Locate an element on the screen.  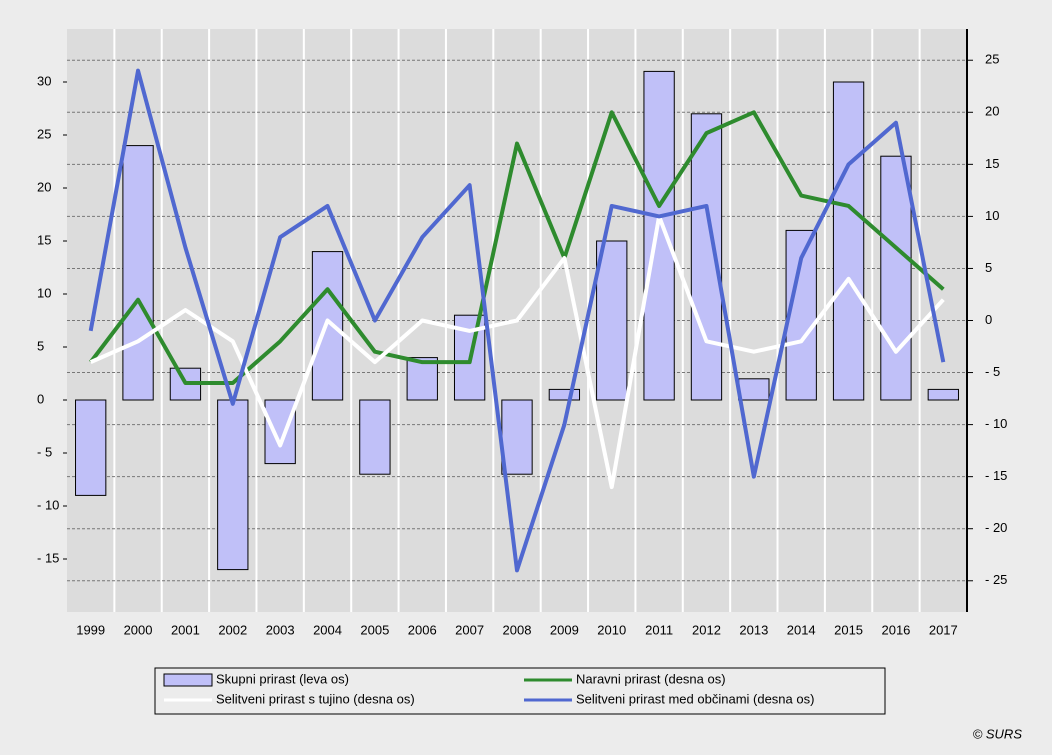
x-tick-label: 2008 is located at coordinates (517, 629).